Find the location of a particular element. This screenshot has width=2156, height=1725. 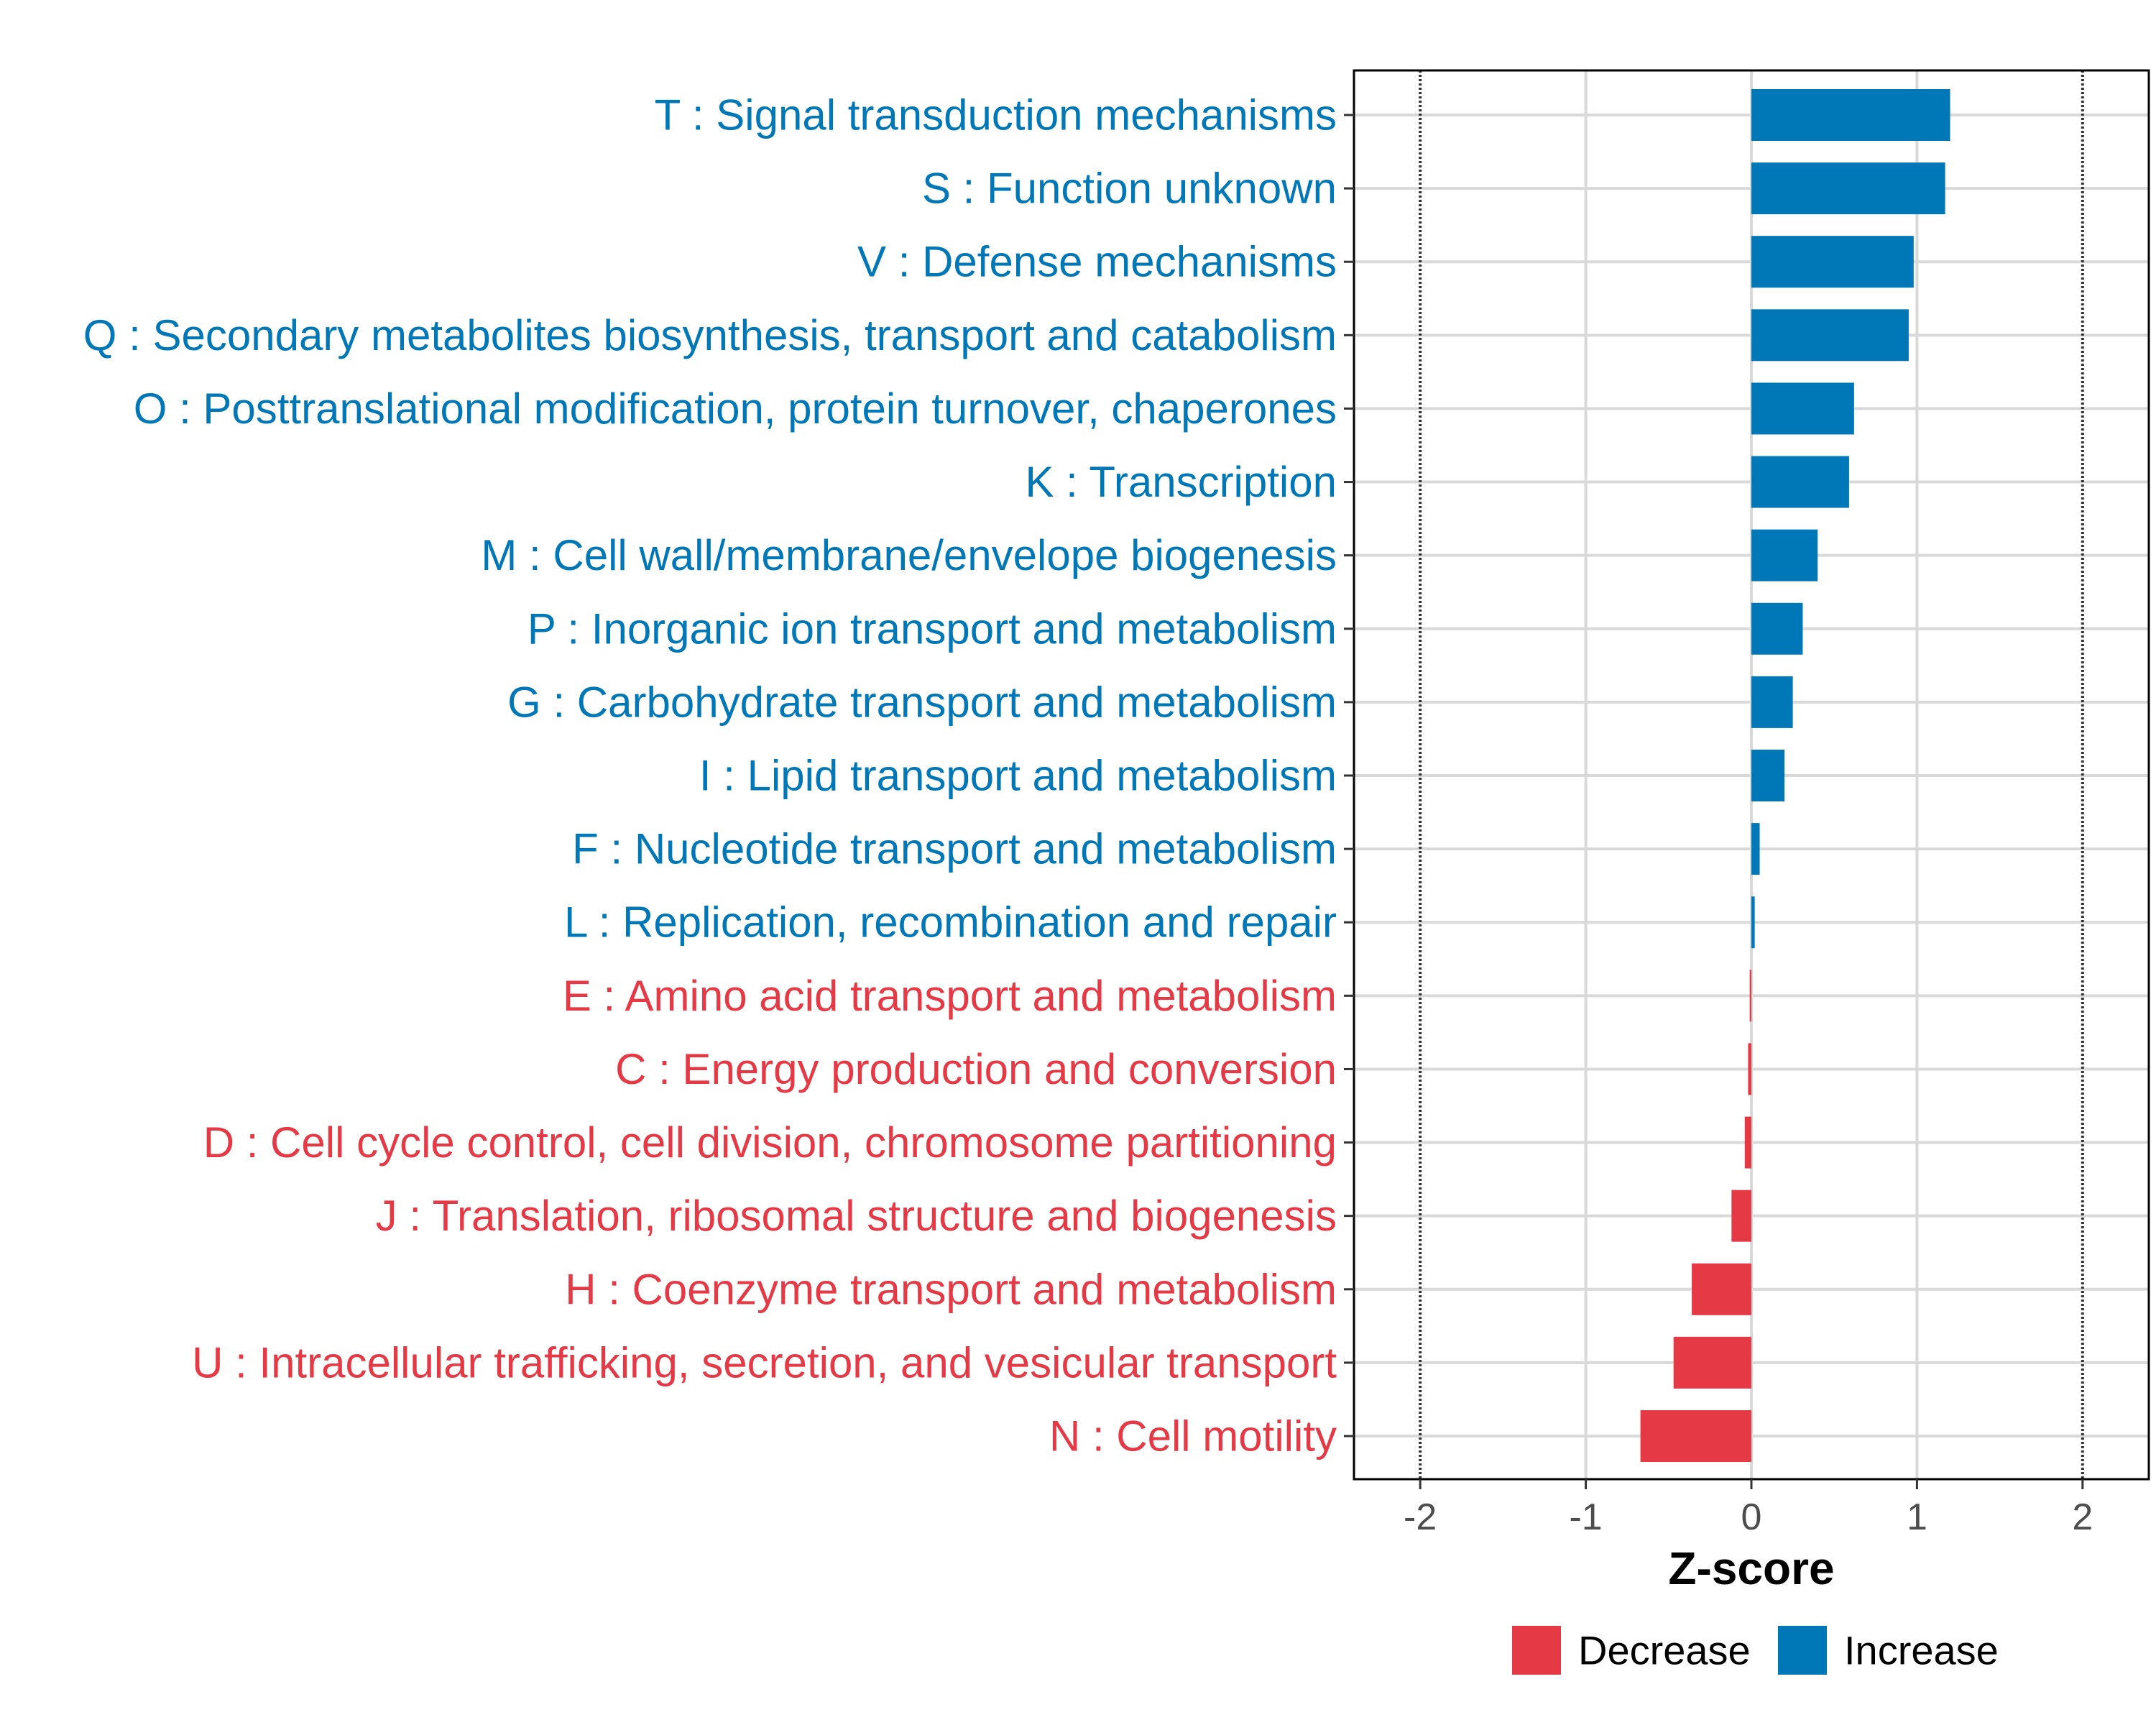

category-label: C : Energy production and conversion is located at coordinates (976, 1069).